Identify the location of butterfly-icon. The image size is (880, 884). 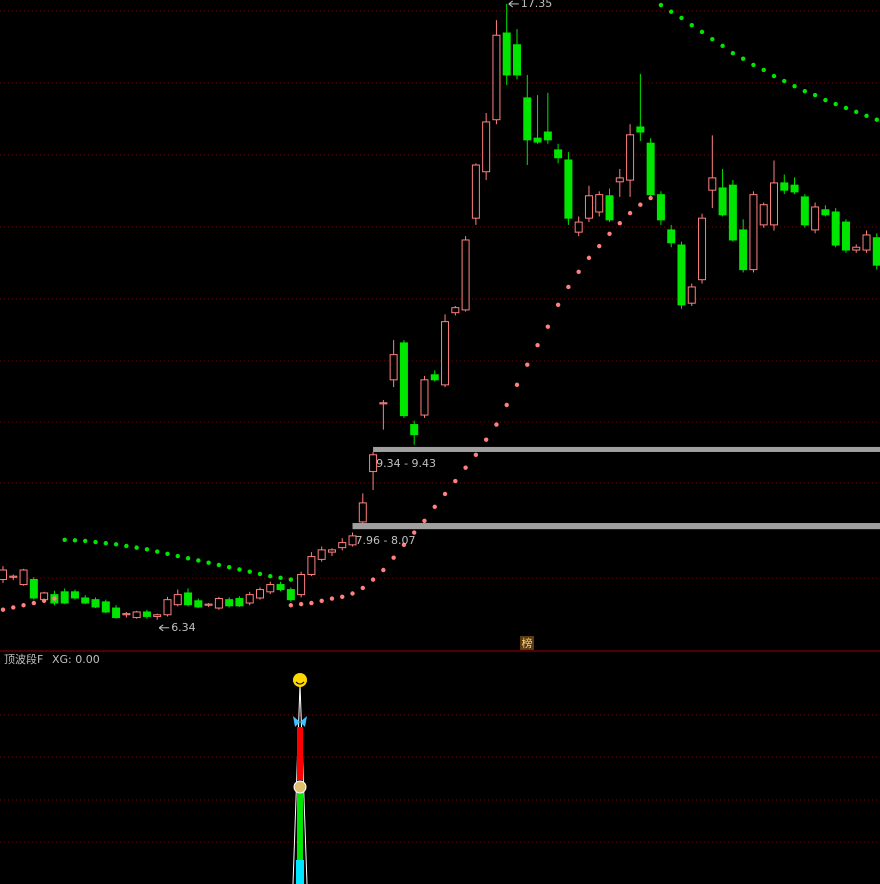
(300, 721).